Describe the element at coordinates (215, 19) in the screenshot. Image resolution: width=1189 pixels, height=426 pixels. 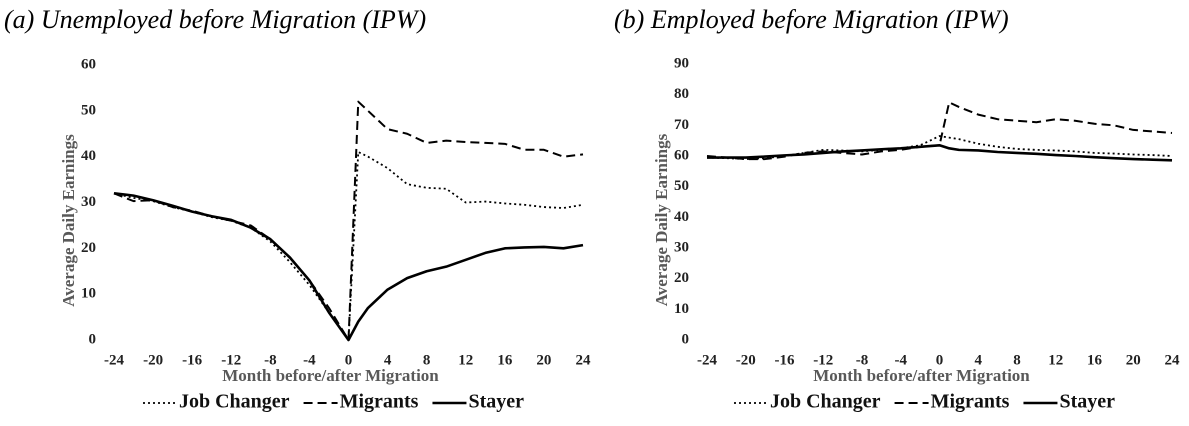
I see `chart-title: (a) Unemployed before Migration (IPW)` at that location.